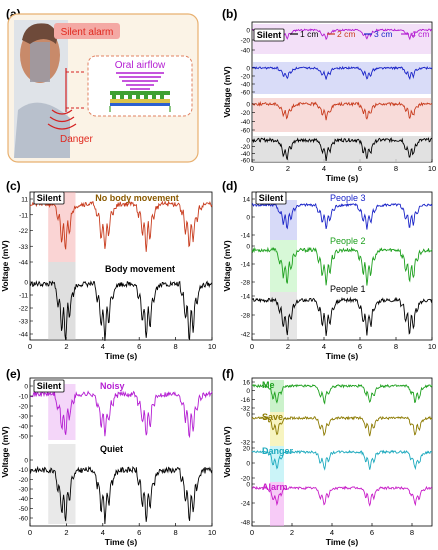 This screenshot has width=438, height=550. Describe the element at coordinates (24, 200) in the screenshot. I see `y-tick-label: 11` at that location.